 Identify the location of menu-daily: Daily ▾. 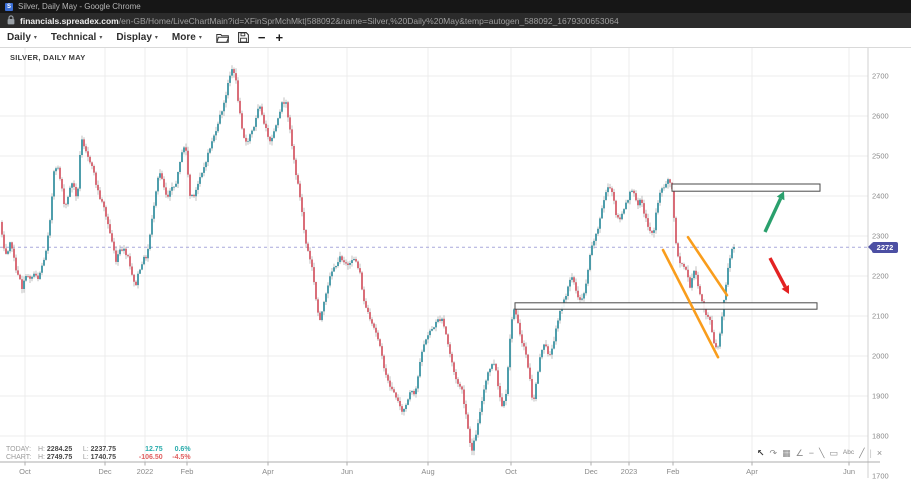
(22, 37).